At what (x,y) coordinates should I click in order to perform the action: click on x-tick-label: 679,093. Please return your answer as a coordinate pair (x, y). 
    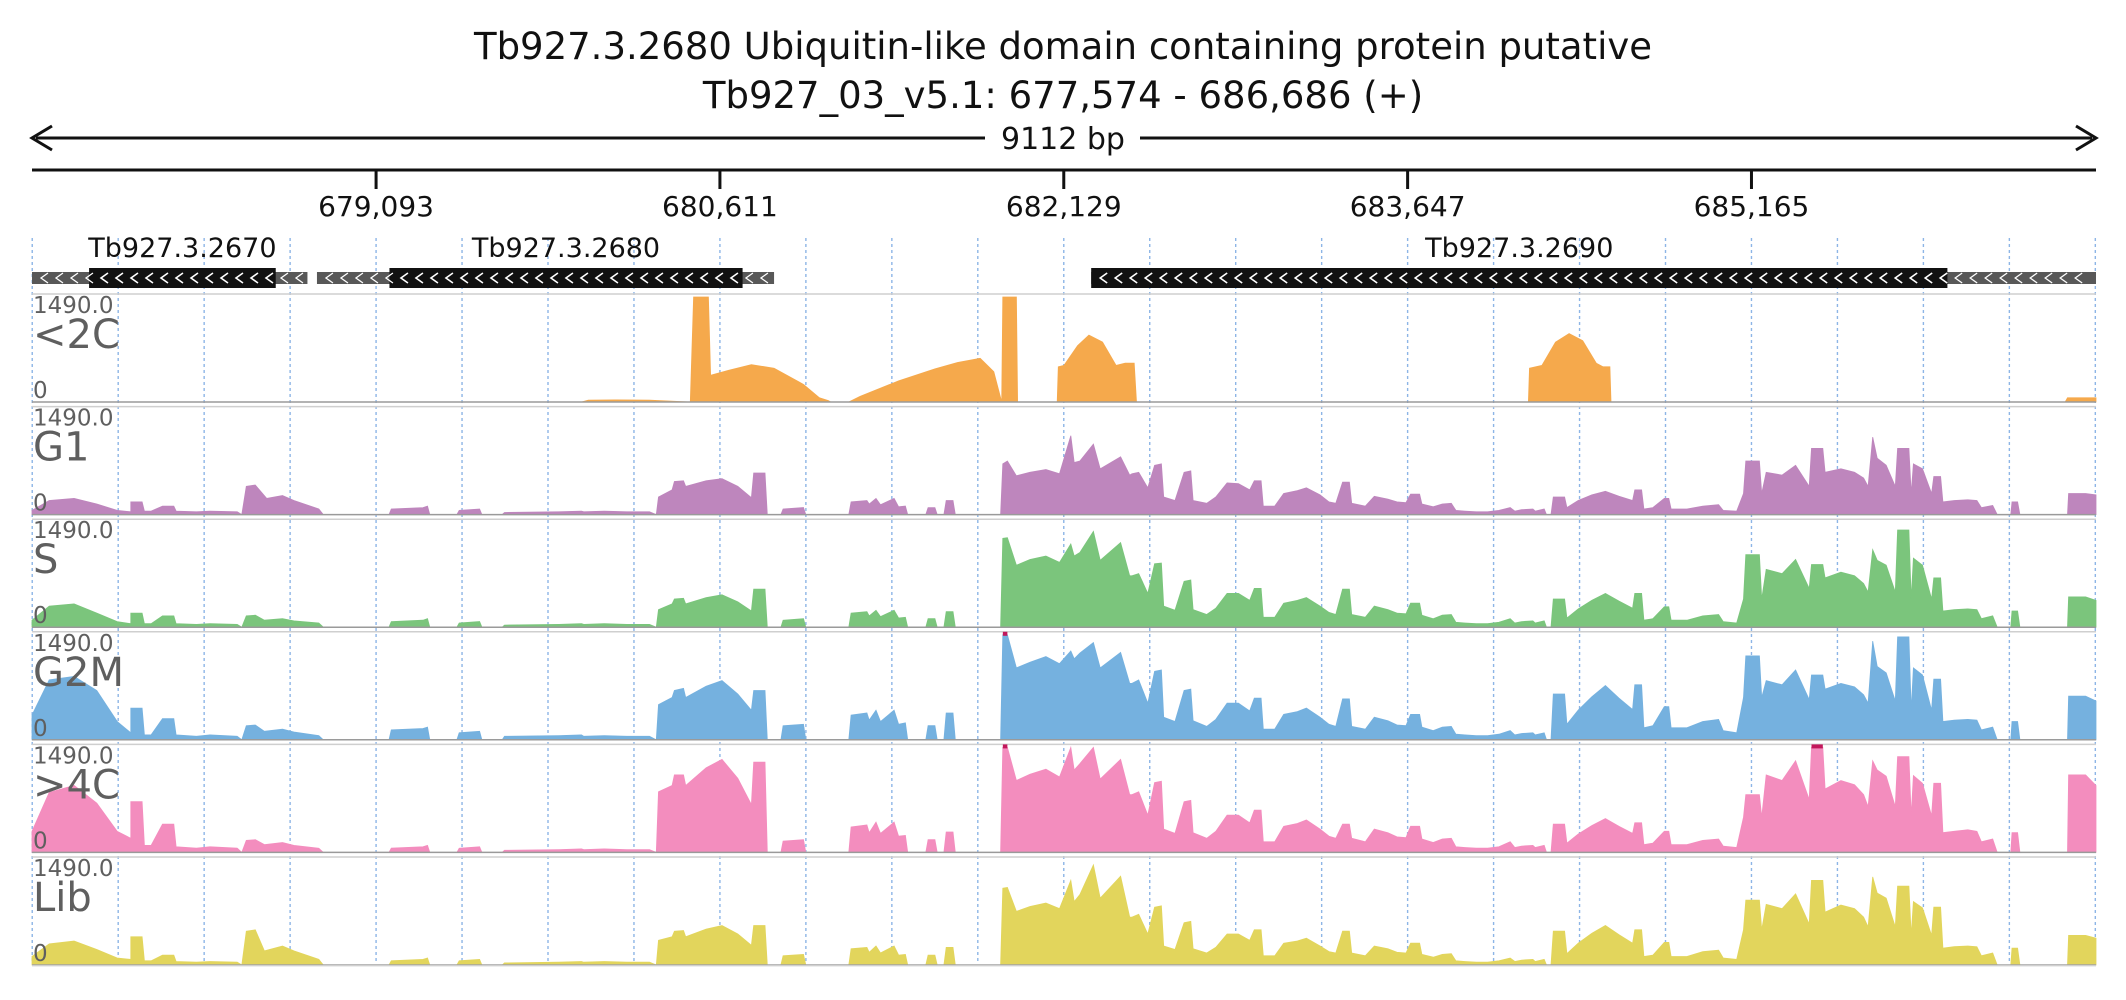
    Looking at the image, I should click on (376, 206).